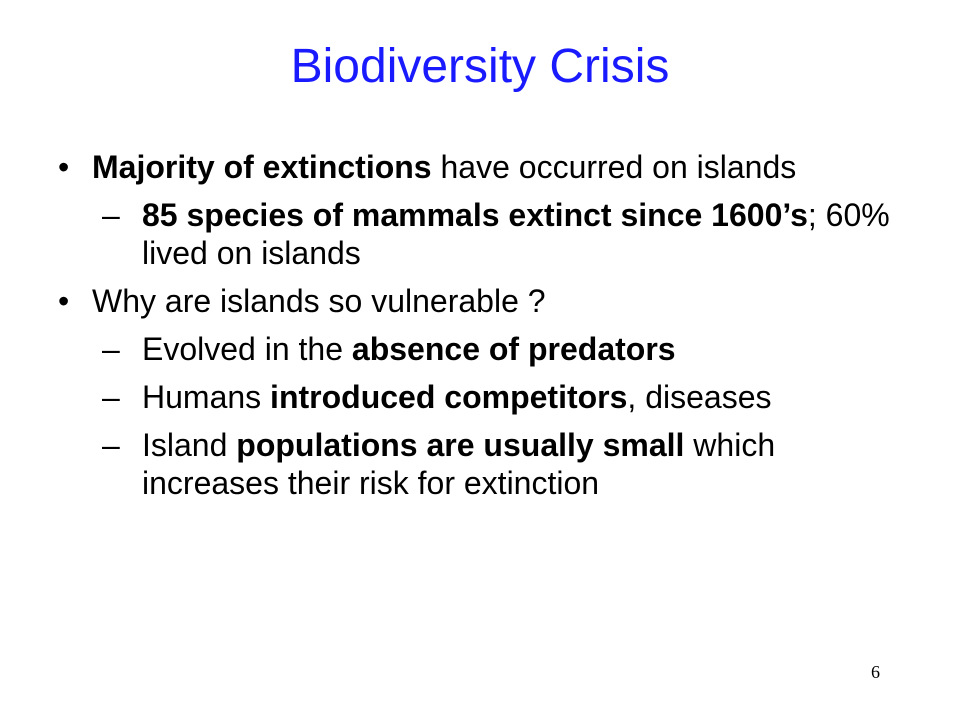  I want to click on bold-text: introduced competitors, so click(449, 397).